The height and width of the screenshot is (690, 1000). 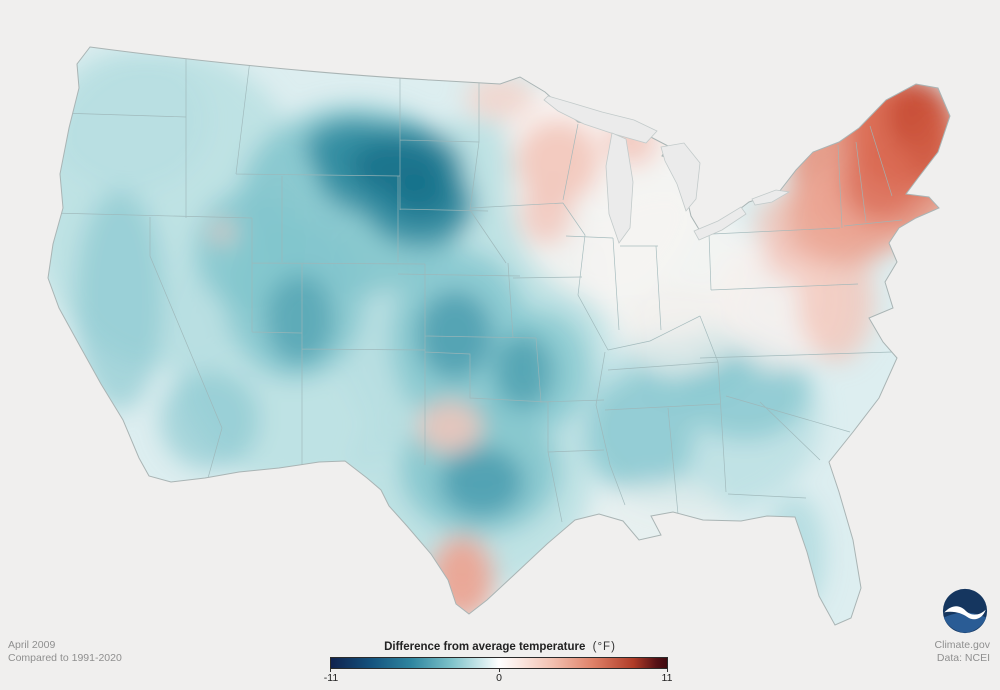 I want to click on legend-title: Difference from average temperature (°F), so click(x=500, y=647).